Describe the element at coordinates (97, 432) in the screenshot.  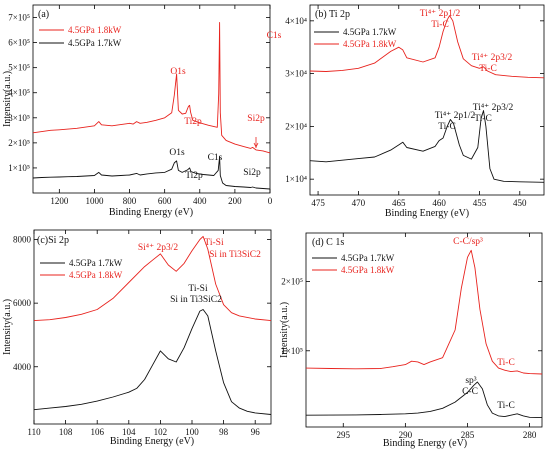
I see `x-tick-label: 106` at that location.